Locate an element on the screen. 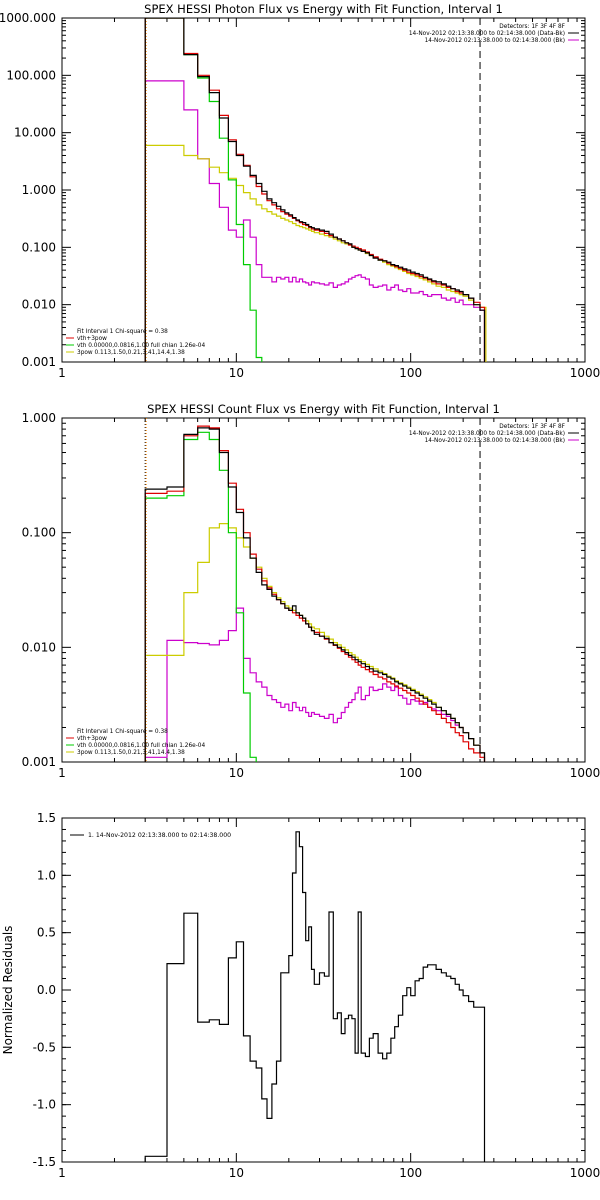 The width and height of the screenshot is (600, 1200). y-tick-label: 1.0 is located at coordinates (46, 875).